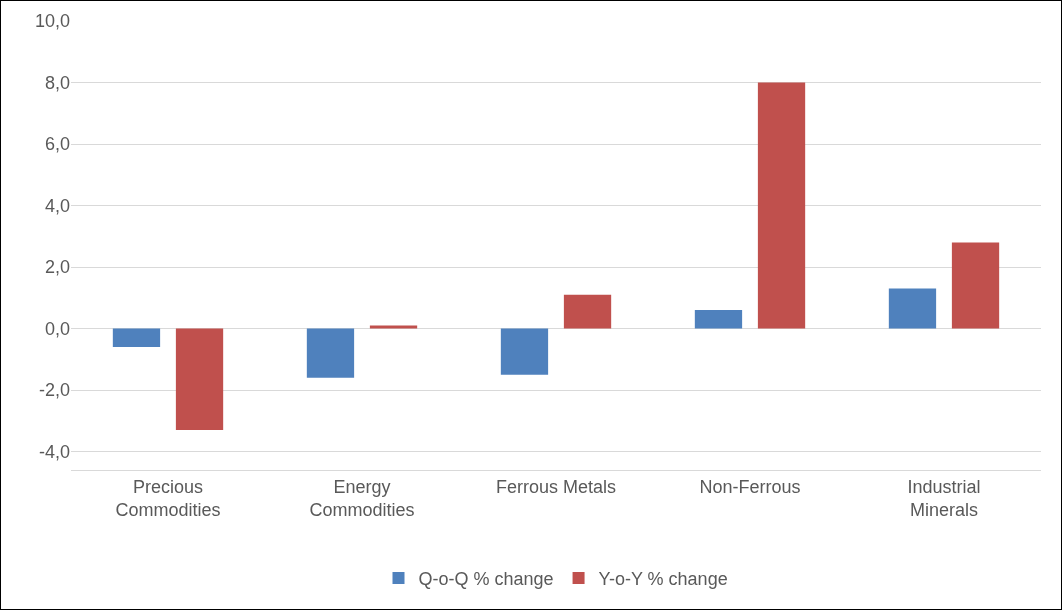  Describe the element at coordinates (556, 486) in the screenshot. I see `x-tick-label: Ferrous Metals` at that location.